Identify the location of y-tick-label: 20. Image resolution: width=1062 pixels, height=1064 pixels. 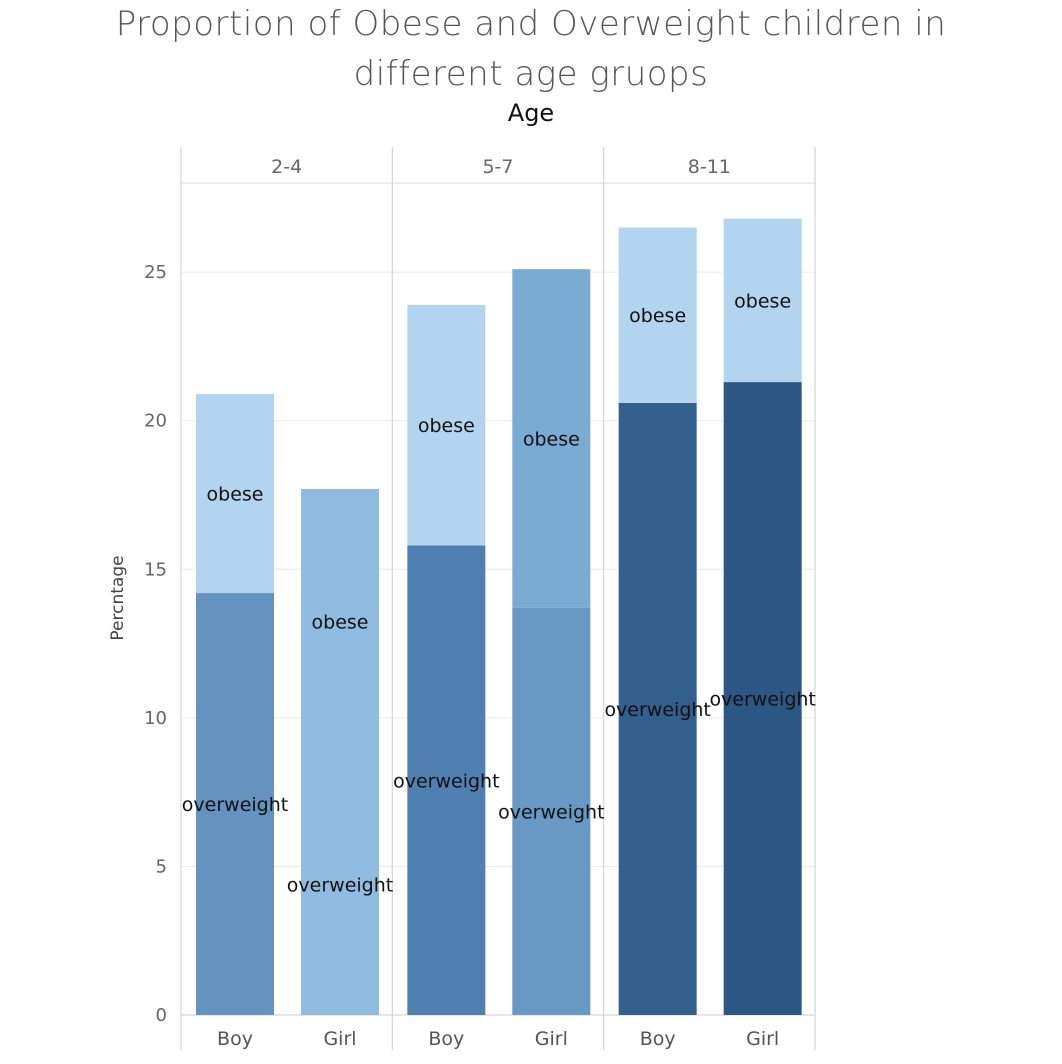
(155, 421).